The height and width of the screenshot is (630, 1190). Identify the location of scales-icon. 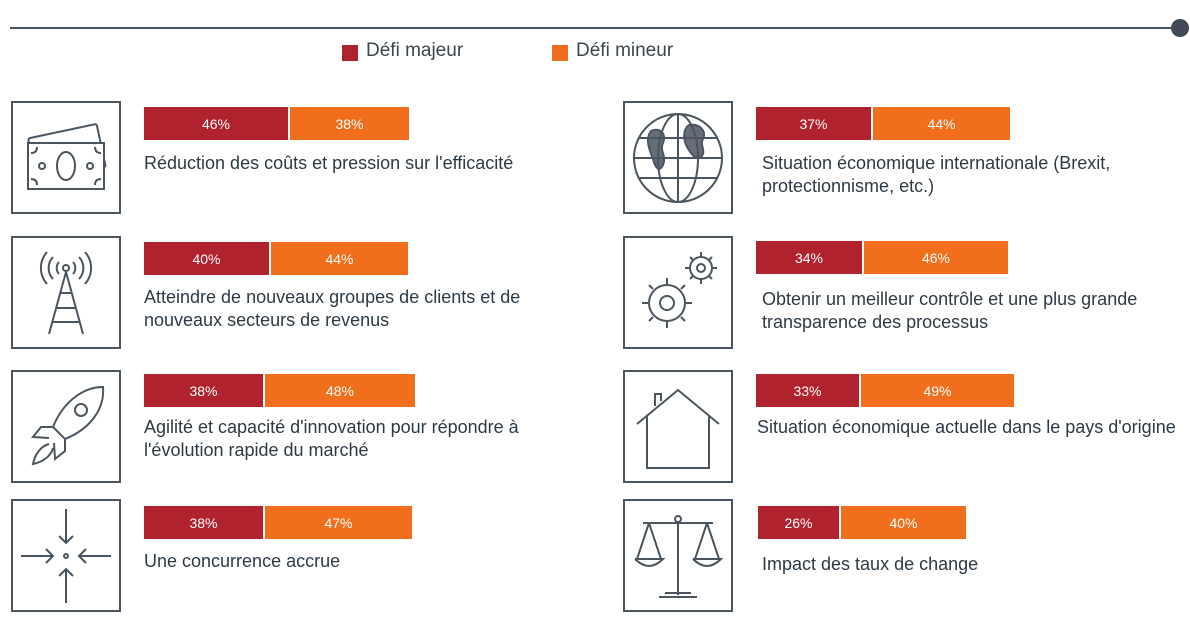
(678, 555).